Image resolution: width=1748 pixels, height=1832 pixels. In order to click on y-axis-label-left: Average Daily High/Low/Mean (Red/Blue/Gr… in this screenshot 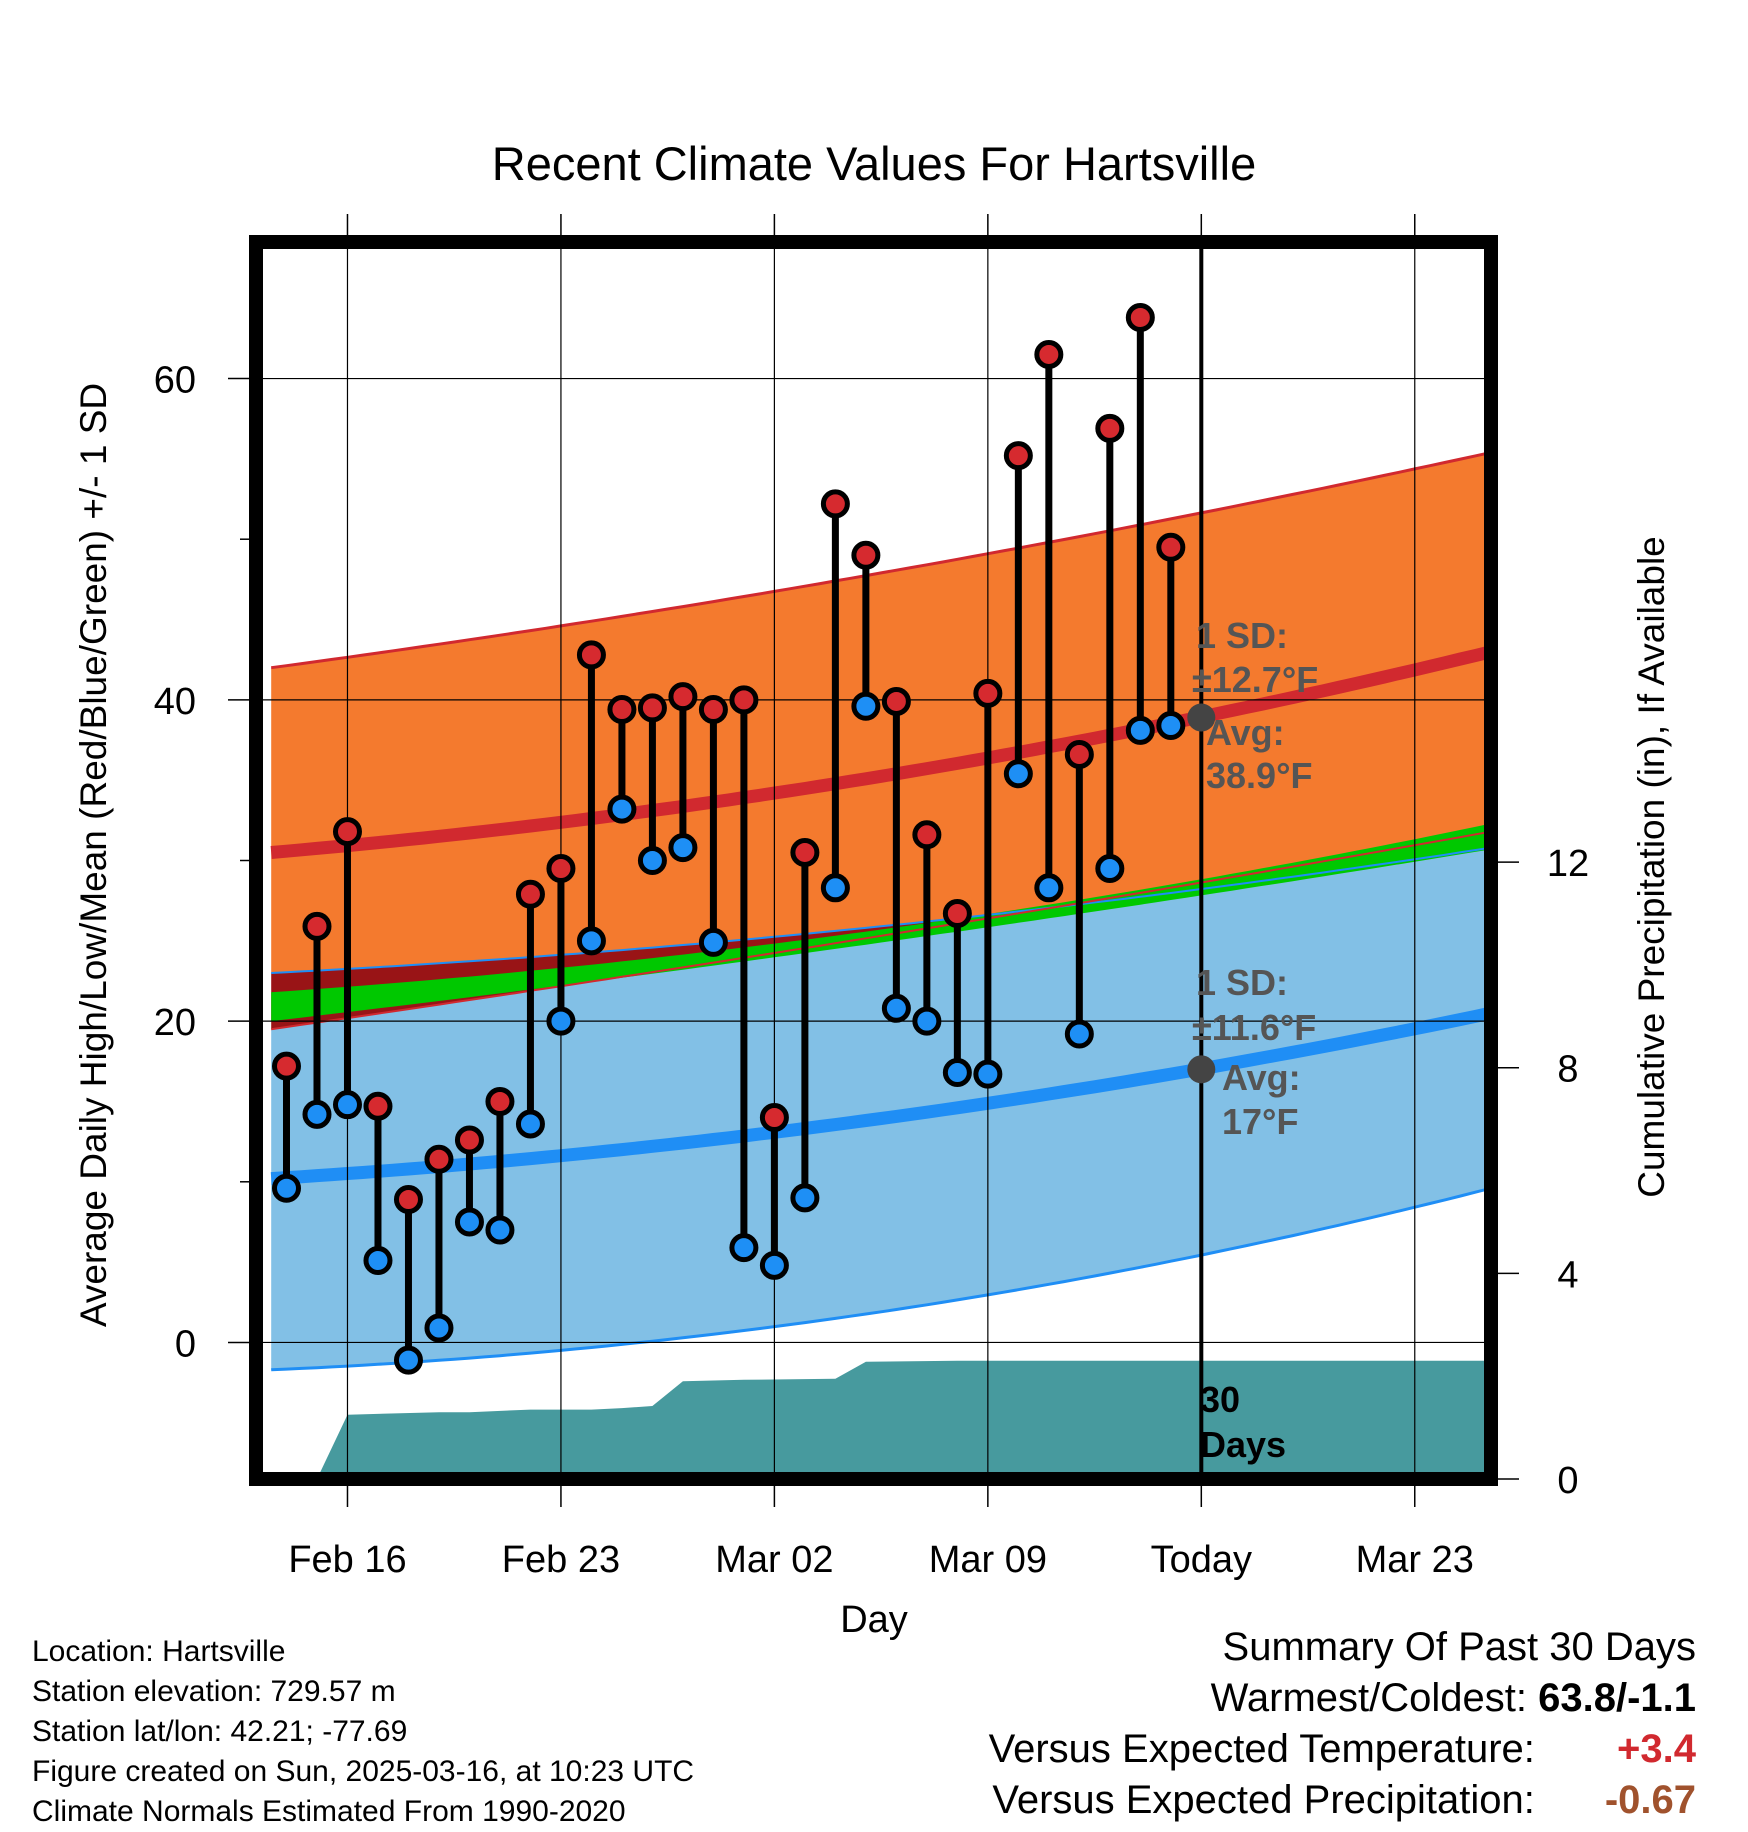, I will do `click(93, 855)`.